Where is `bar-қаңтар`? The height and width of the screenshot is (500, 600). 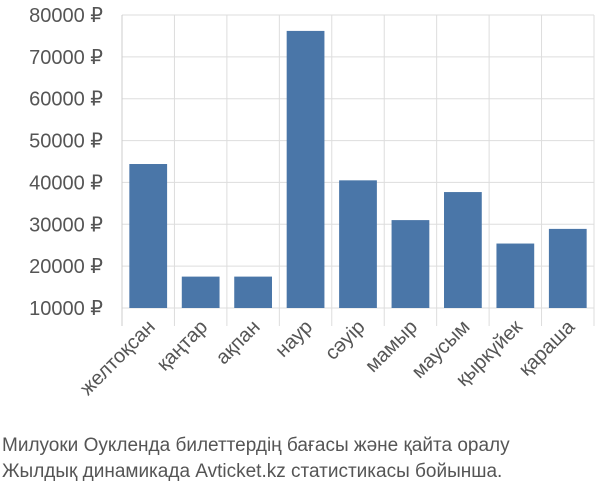
bar-қаңтар is located at coordinates (200, 292).